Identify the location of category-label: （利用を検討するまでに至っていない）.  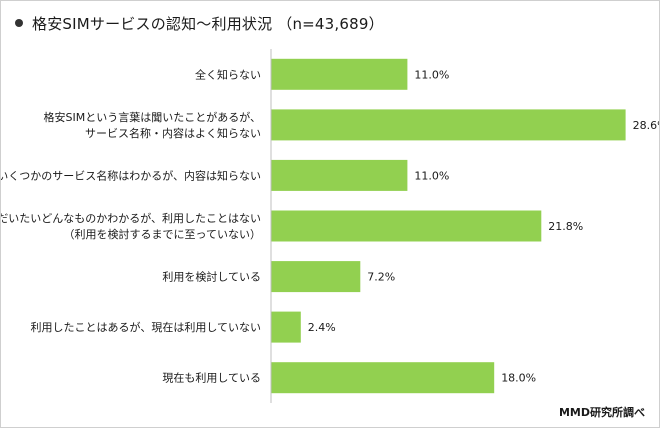
(162, 234).